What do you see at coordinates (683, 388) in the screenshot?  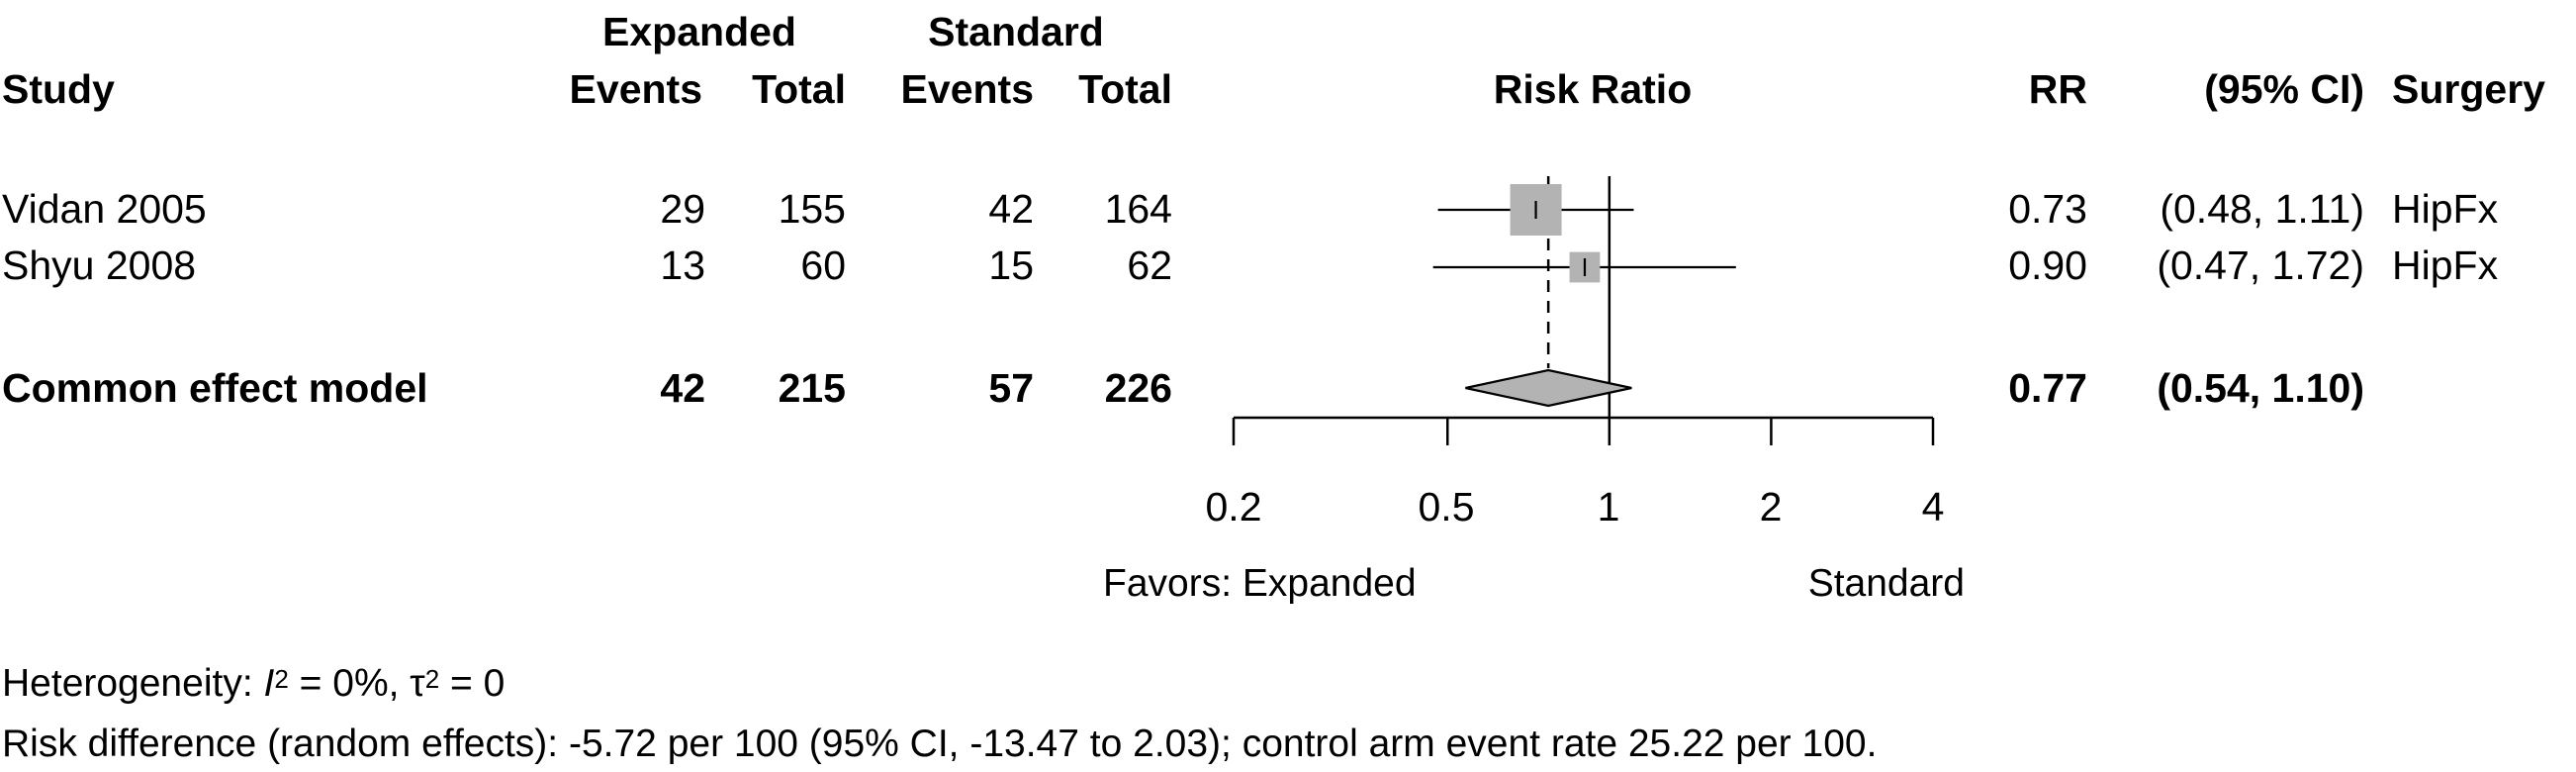 I see `pooled-events-expanded: 42` at bounding box center [683, 388].